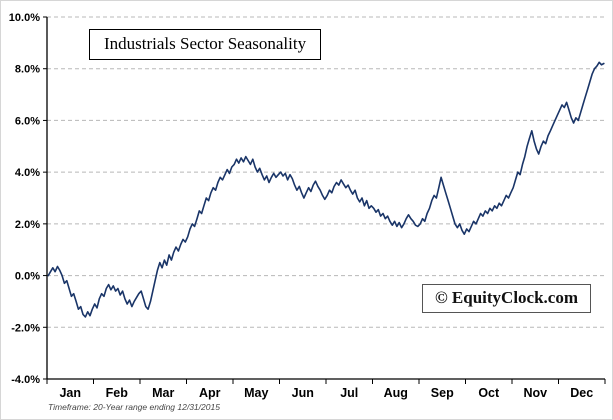 This screenshot has width=613, height=420. Describe the element at coordinates (25, 328) in the screenshot. I see `y-axis-label: -2.0%` at that location.